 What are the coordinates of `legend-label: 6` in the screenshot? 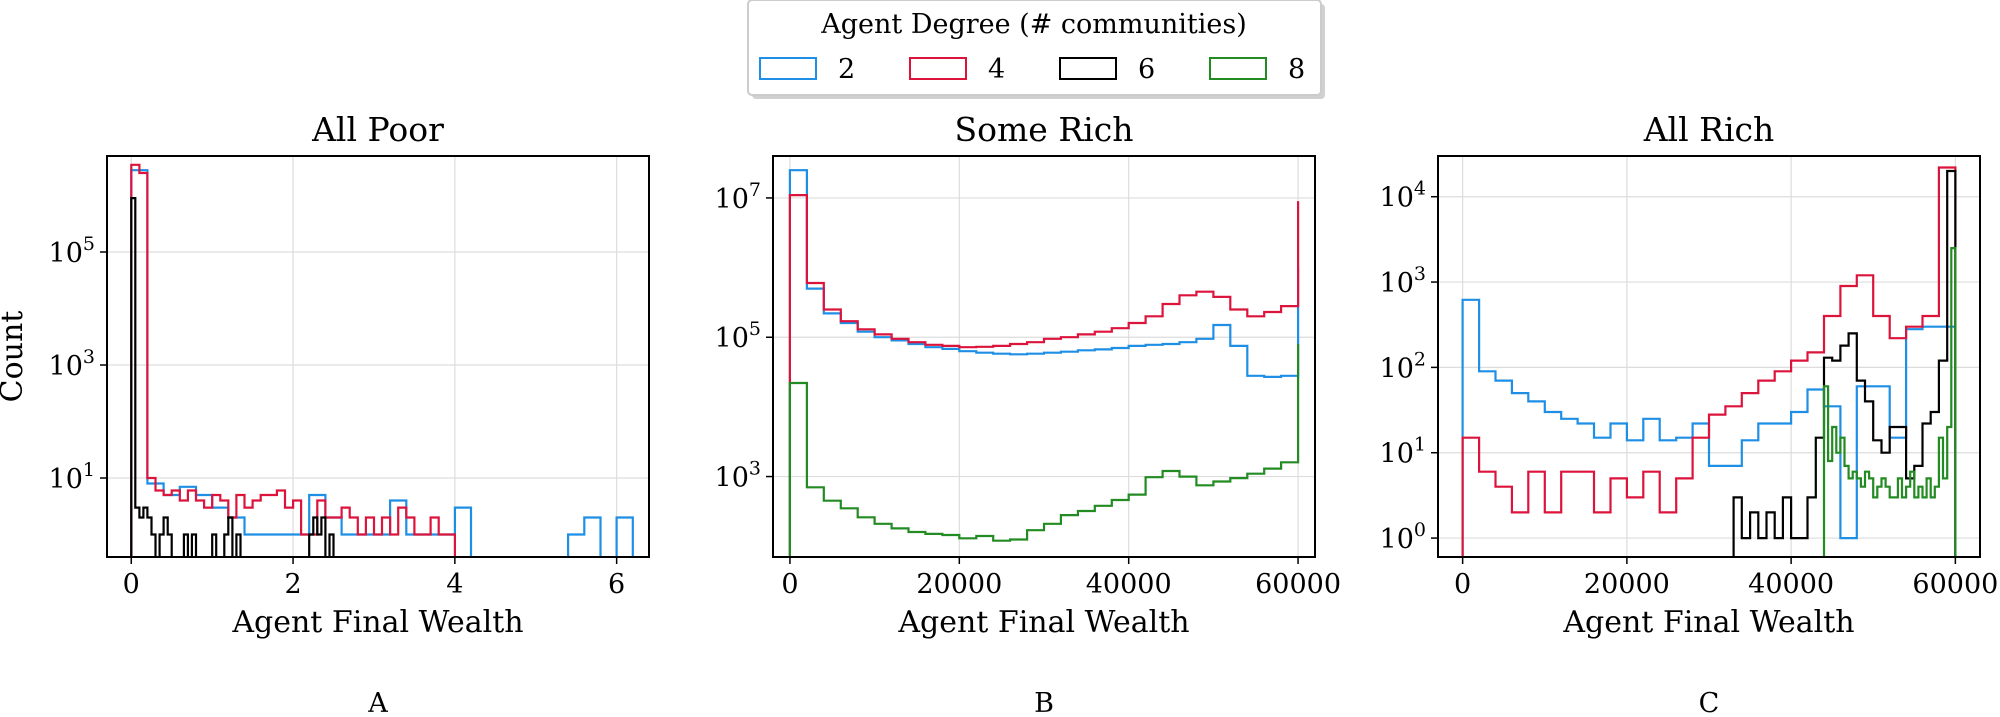 It's located at (1146, 69).